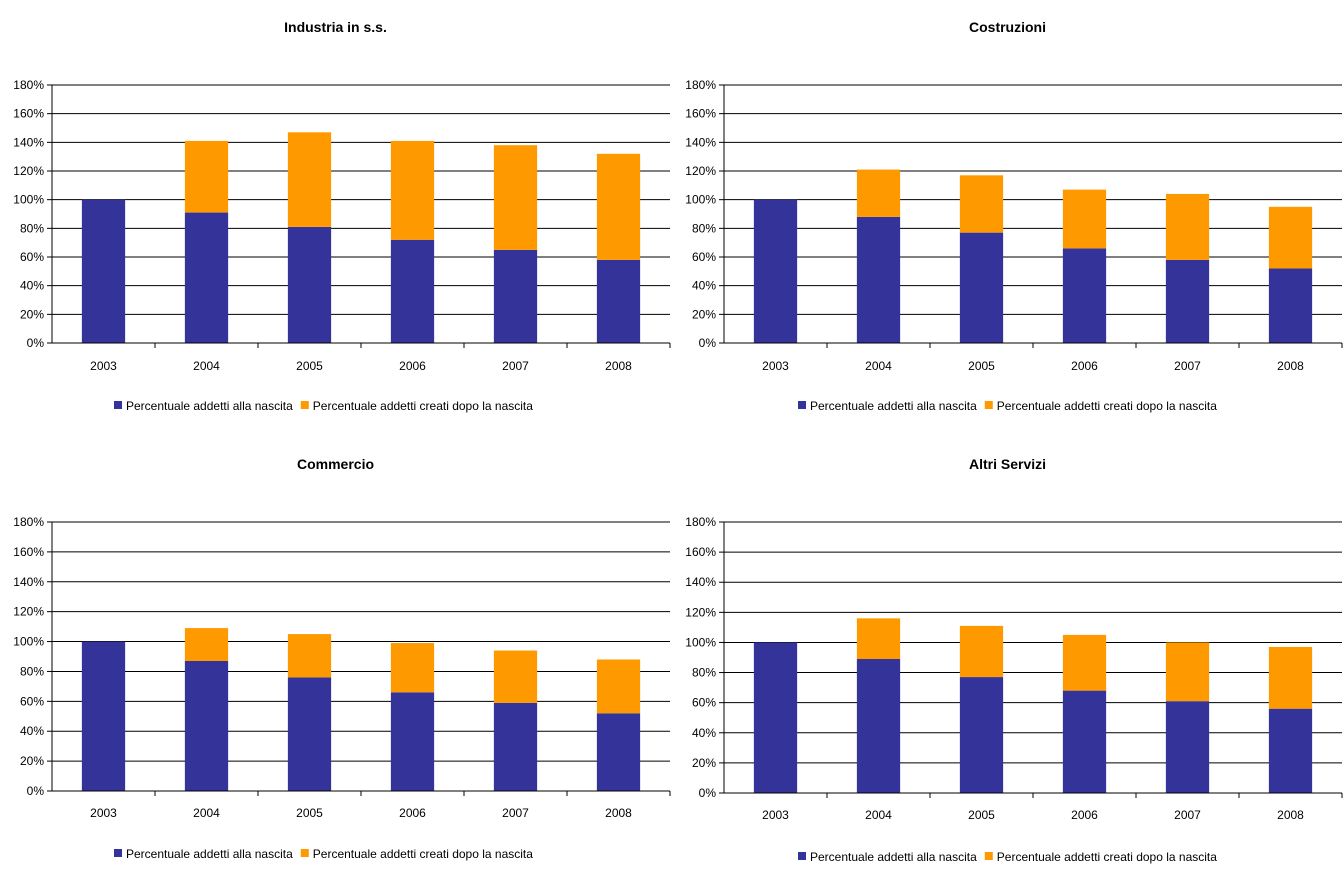  What do you see at coordinates (1007, 464) in the screenshot?
I see `chart-title: Altri Servizi` at bounding box center [1007, 464].